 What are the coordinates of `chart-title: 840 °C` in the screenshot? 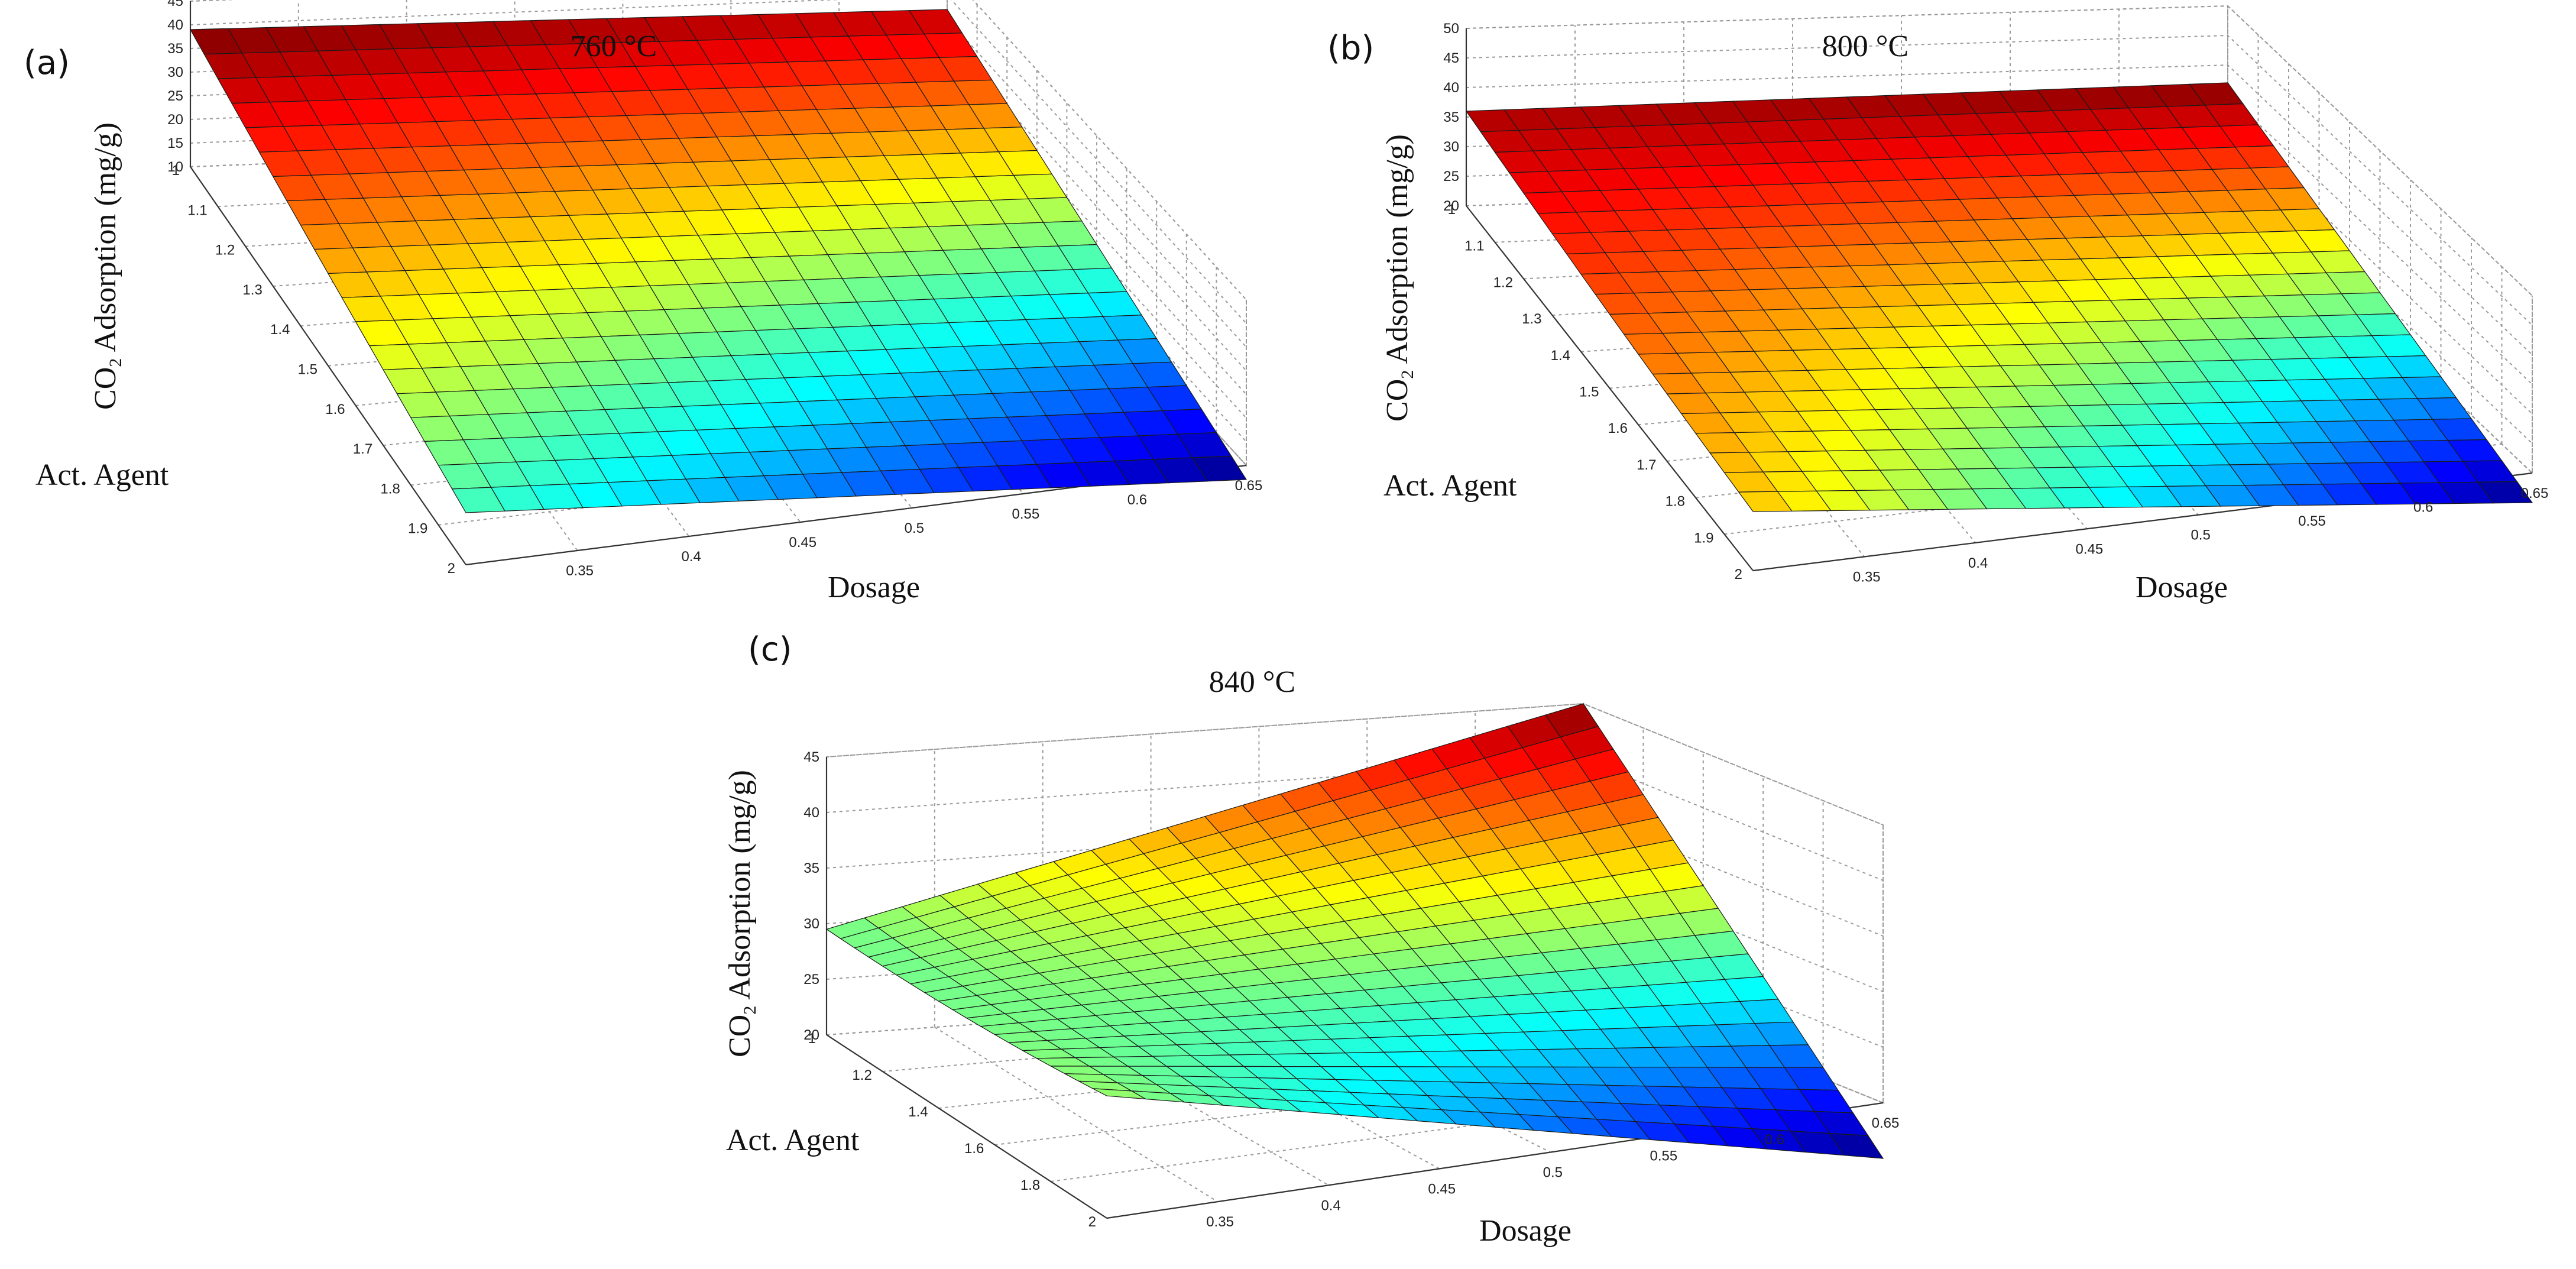 It's located at (1252, 682).